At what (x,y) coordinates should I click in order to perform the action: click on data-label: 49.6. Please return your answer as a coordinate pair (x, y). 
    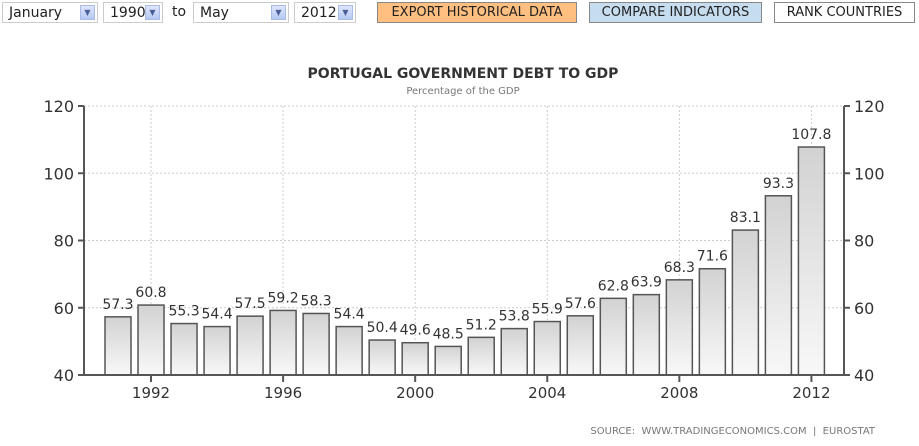
    Looking at the image, I should click on (415, 331).